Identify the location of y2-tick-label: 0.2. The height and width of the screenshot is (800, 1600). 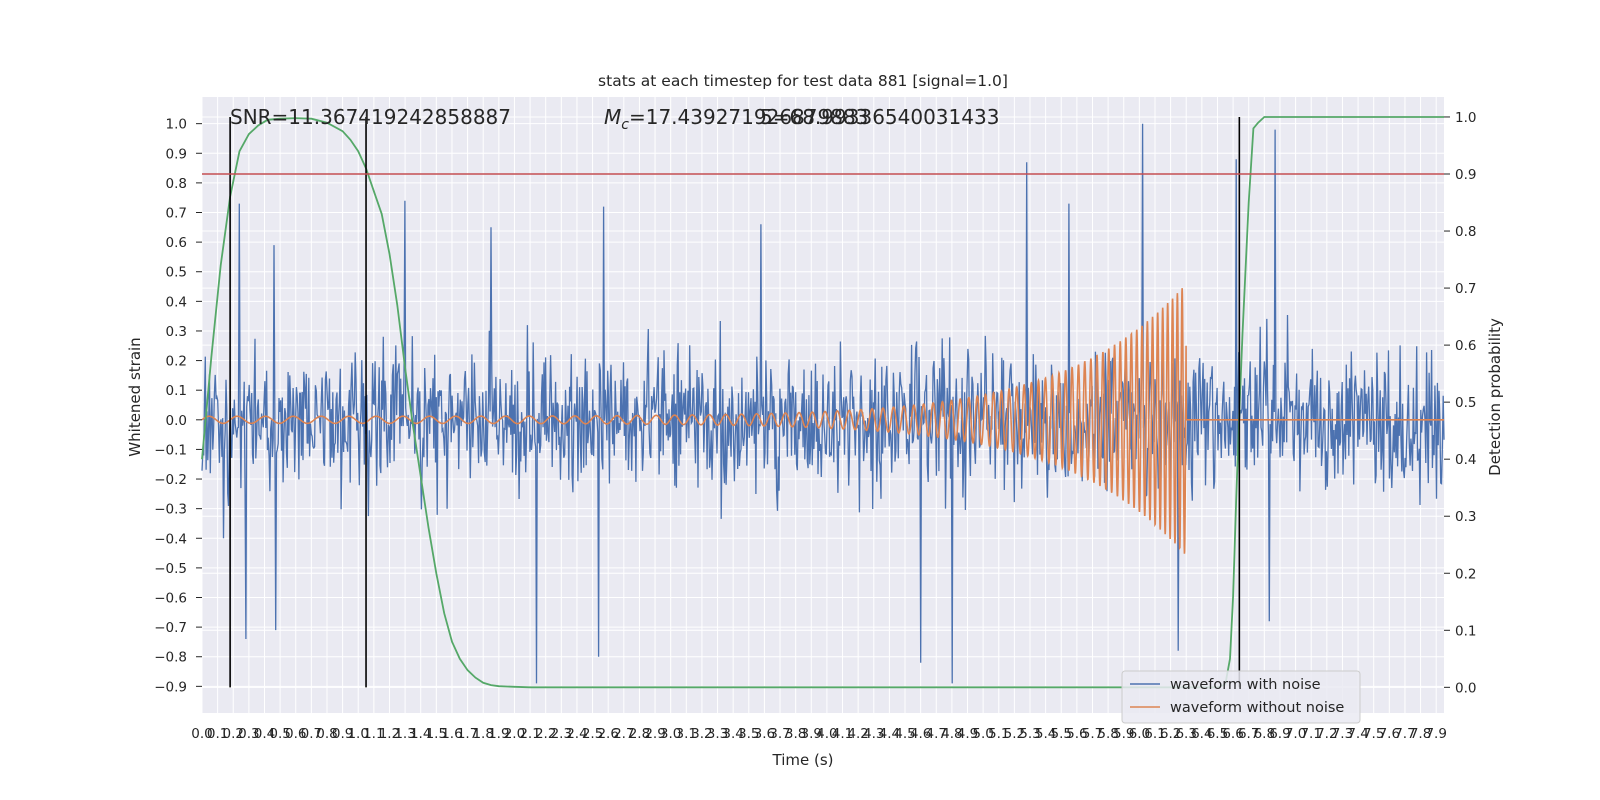
(1465, 574).